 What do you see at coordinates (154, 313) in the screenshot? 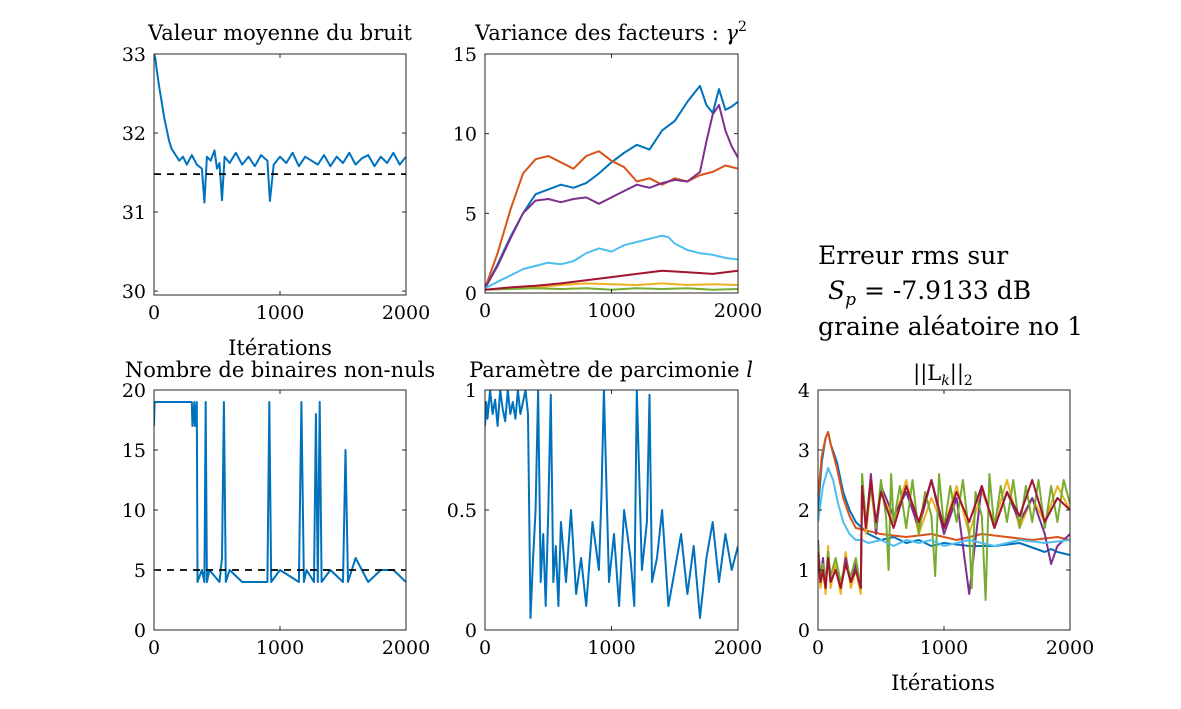
I see `noise-xtick-label: 0` at bounding box center [154, 313].